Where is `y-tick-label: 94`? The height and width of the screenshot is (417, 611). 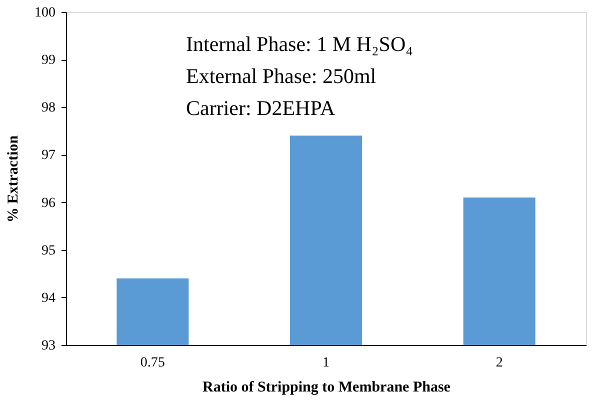 y-tick-label: 94 is located at coordinates (49, 298).